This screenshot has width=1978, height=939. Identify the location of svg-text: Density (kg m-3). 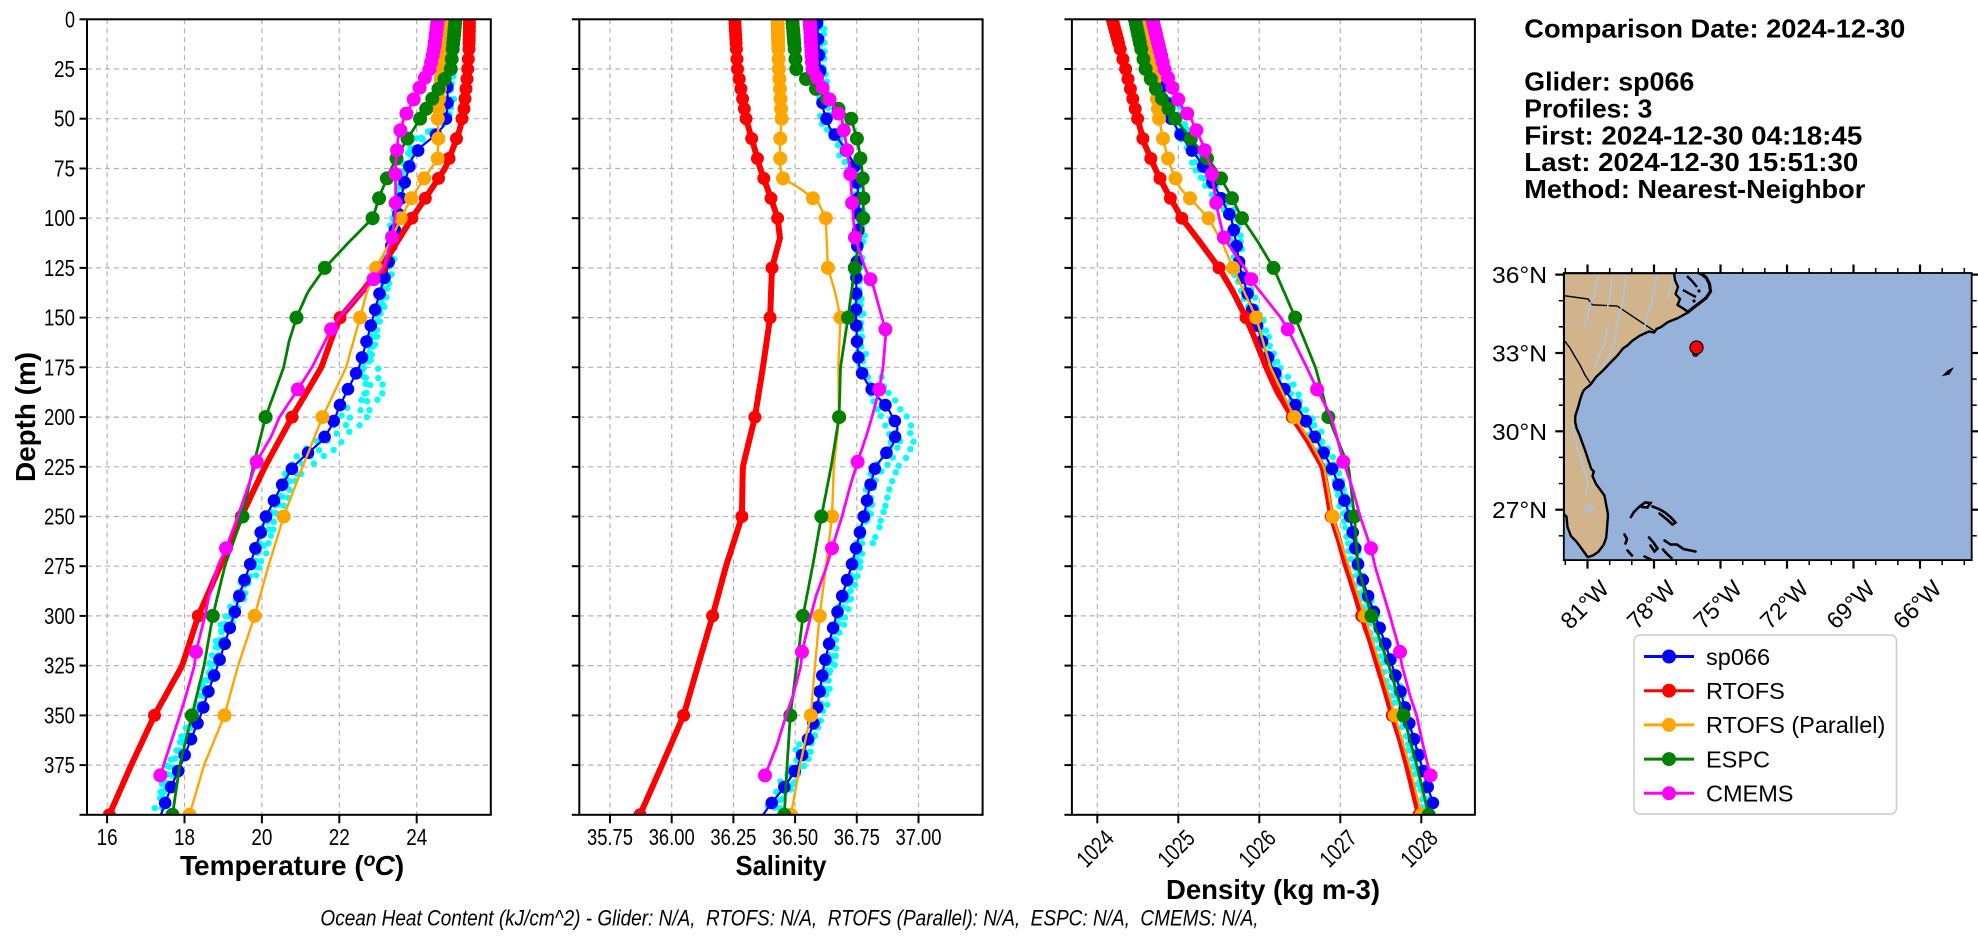
(1273, 889).